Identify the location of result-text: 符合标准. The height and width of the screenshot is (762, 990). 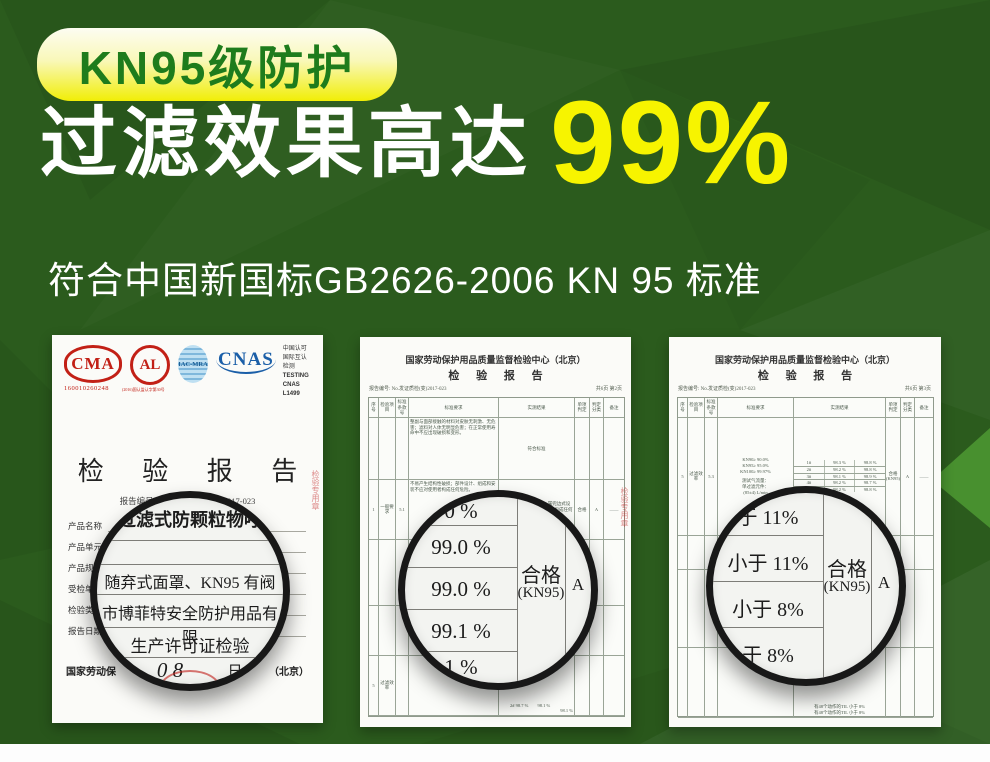
(537, 448).